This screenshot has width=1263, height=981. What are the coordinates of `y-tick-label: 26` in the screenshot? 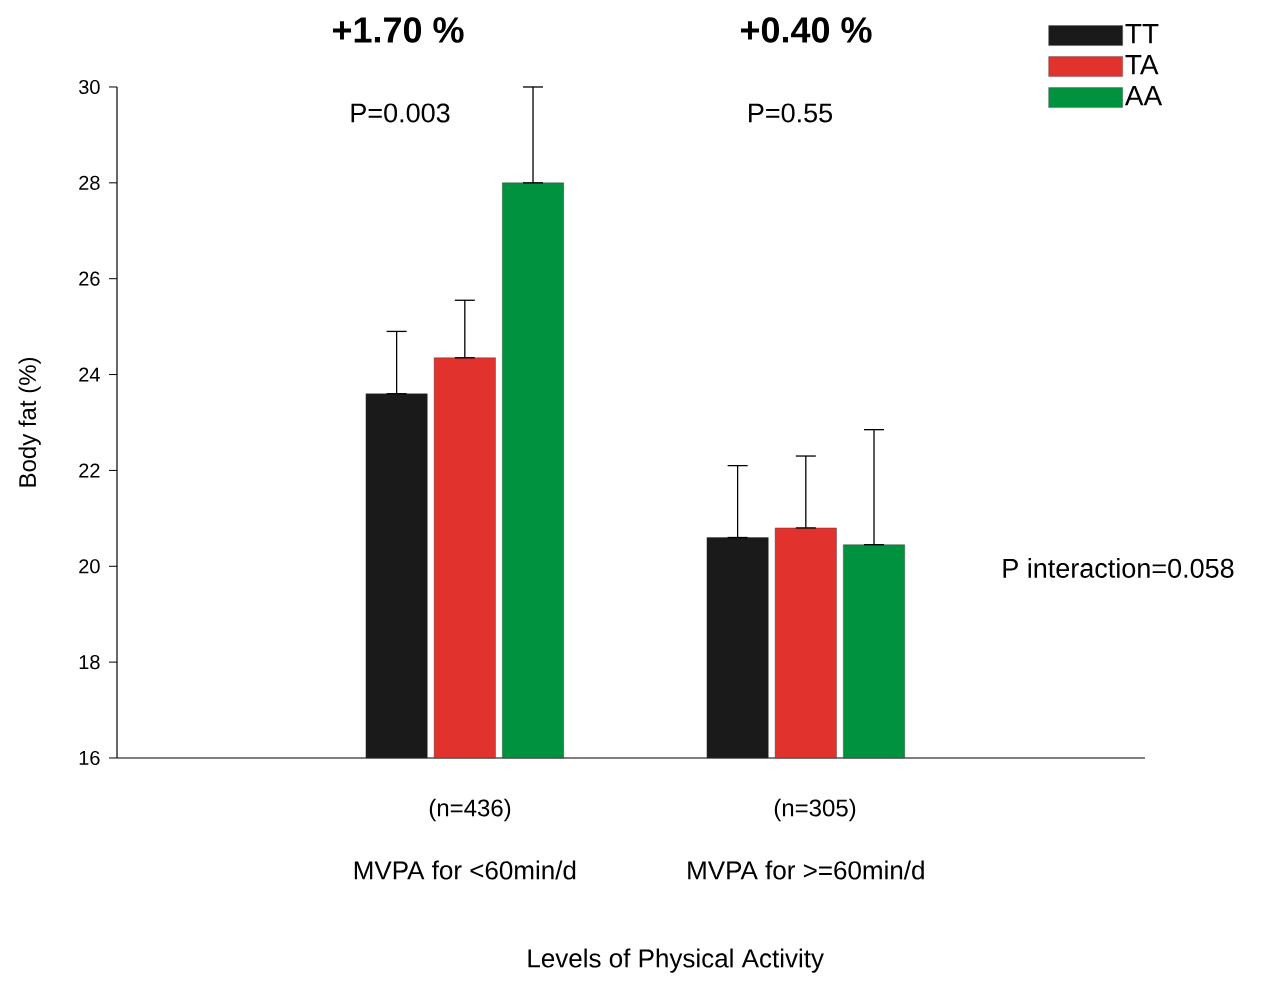 It's located at (89, 278).